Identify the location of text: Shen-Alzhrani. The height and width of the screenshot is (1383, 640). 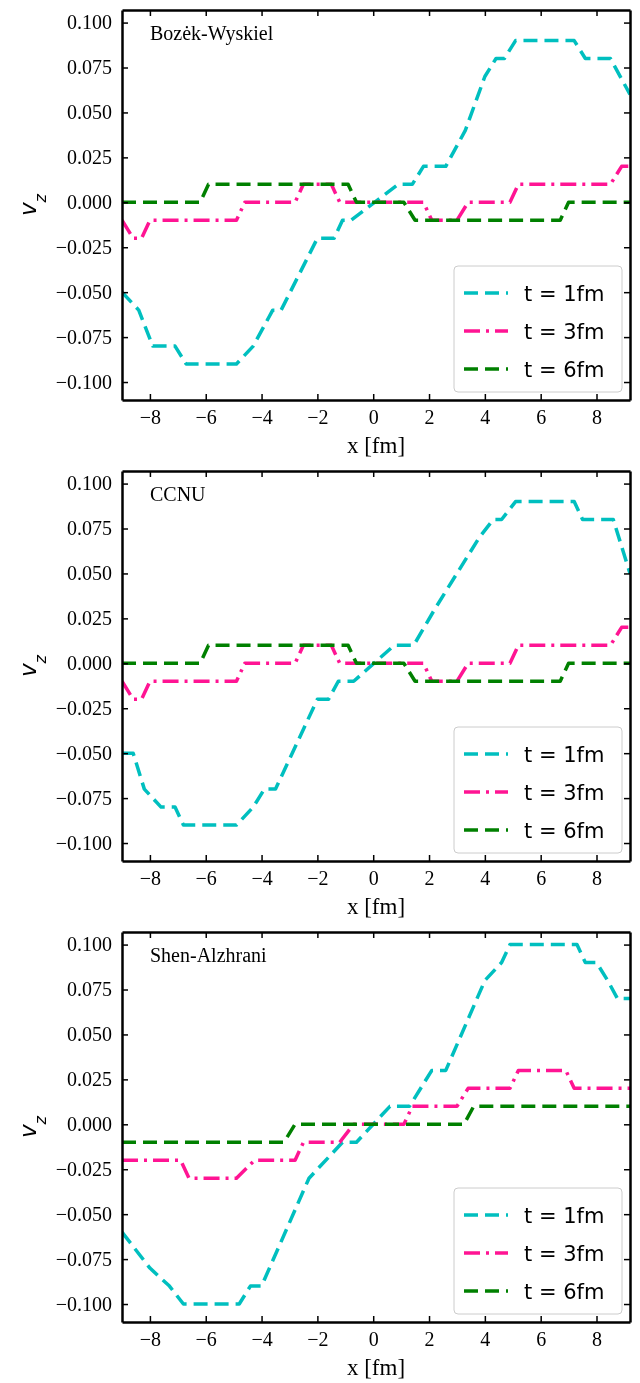
(209, 955).